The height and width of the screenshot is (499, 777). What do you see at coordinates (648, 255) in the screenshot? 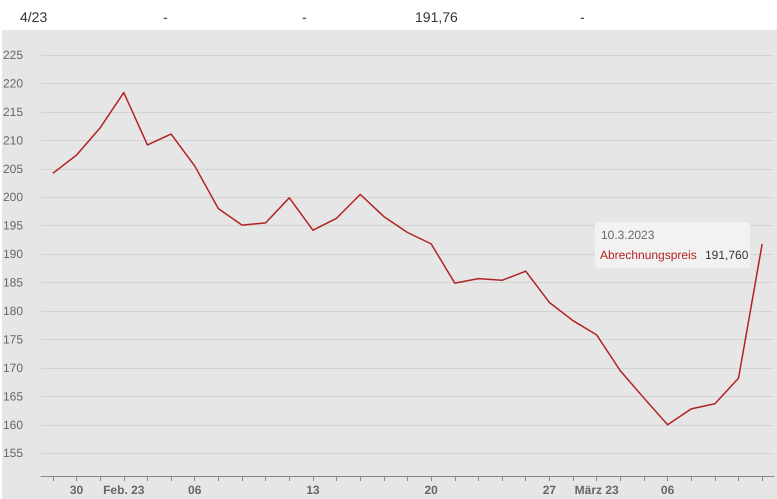
I see `text: Abrechnungspreis` at bounding box center [648, 255].